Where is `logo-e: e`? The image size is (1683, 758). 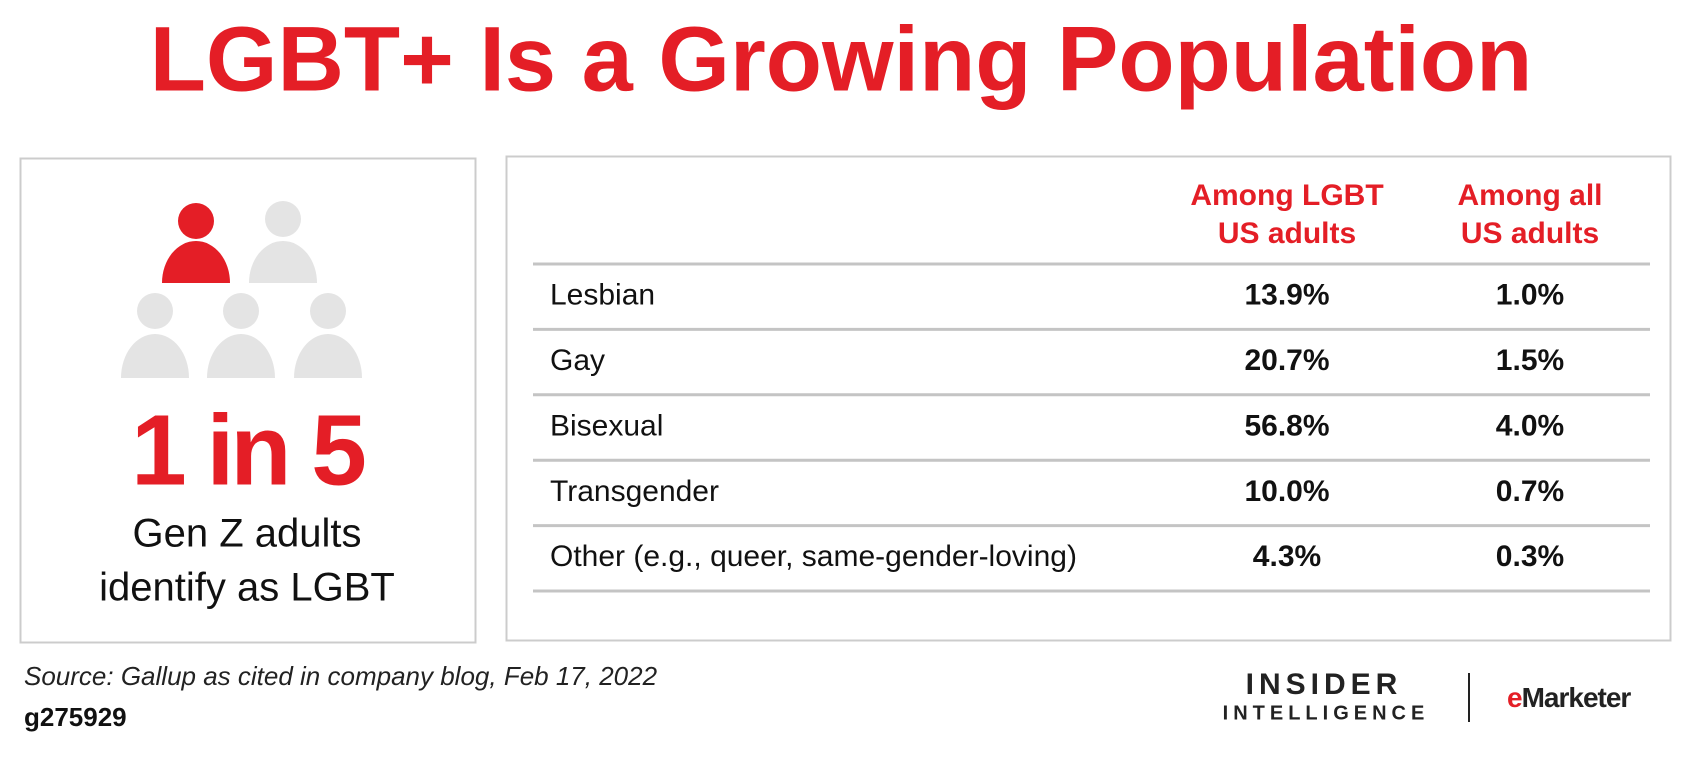
logo-e: e is located at coordinates (1514, 697).